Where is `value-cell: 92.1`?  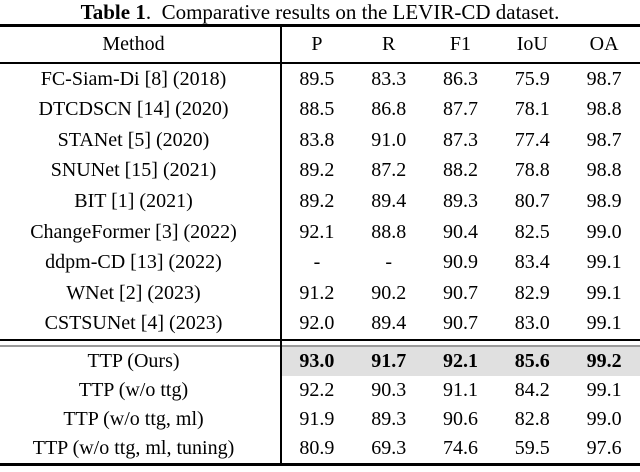 value-cell: 92.1 is located at coordinates (460, 361).